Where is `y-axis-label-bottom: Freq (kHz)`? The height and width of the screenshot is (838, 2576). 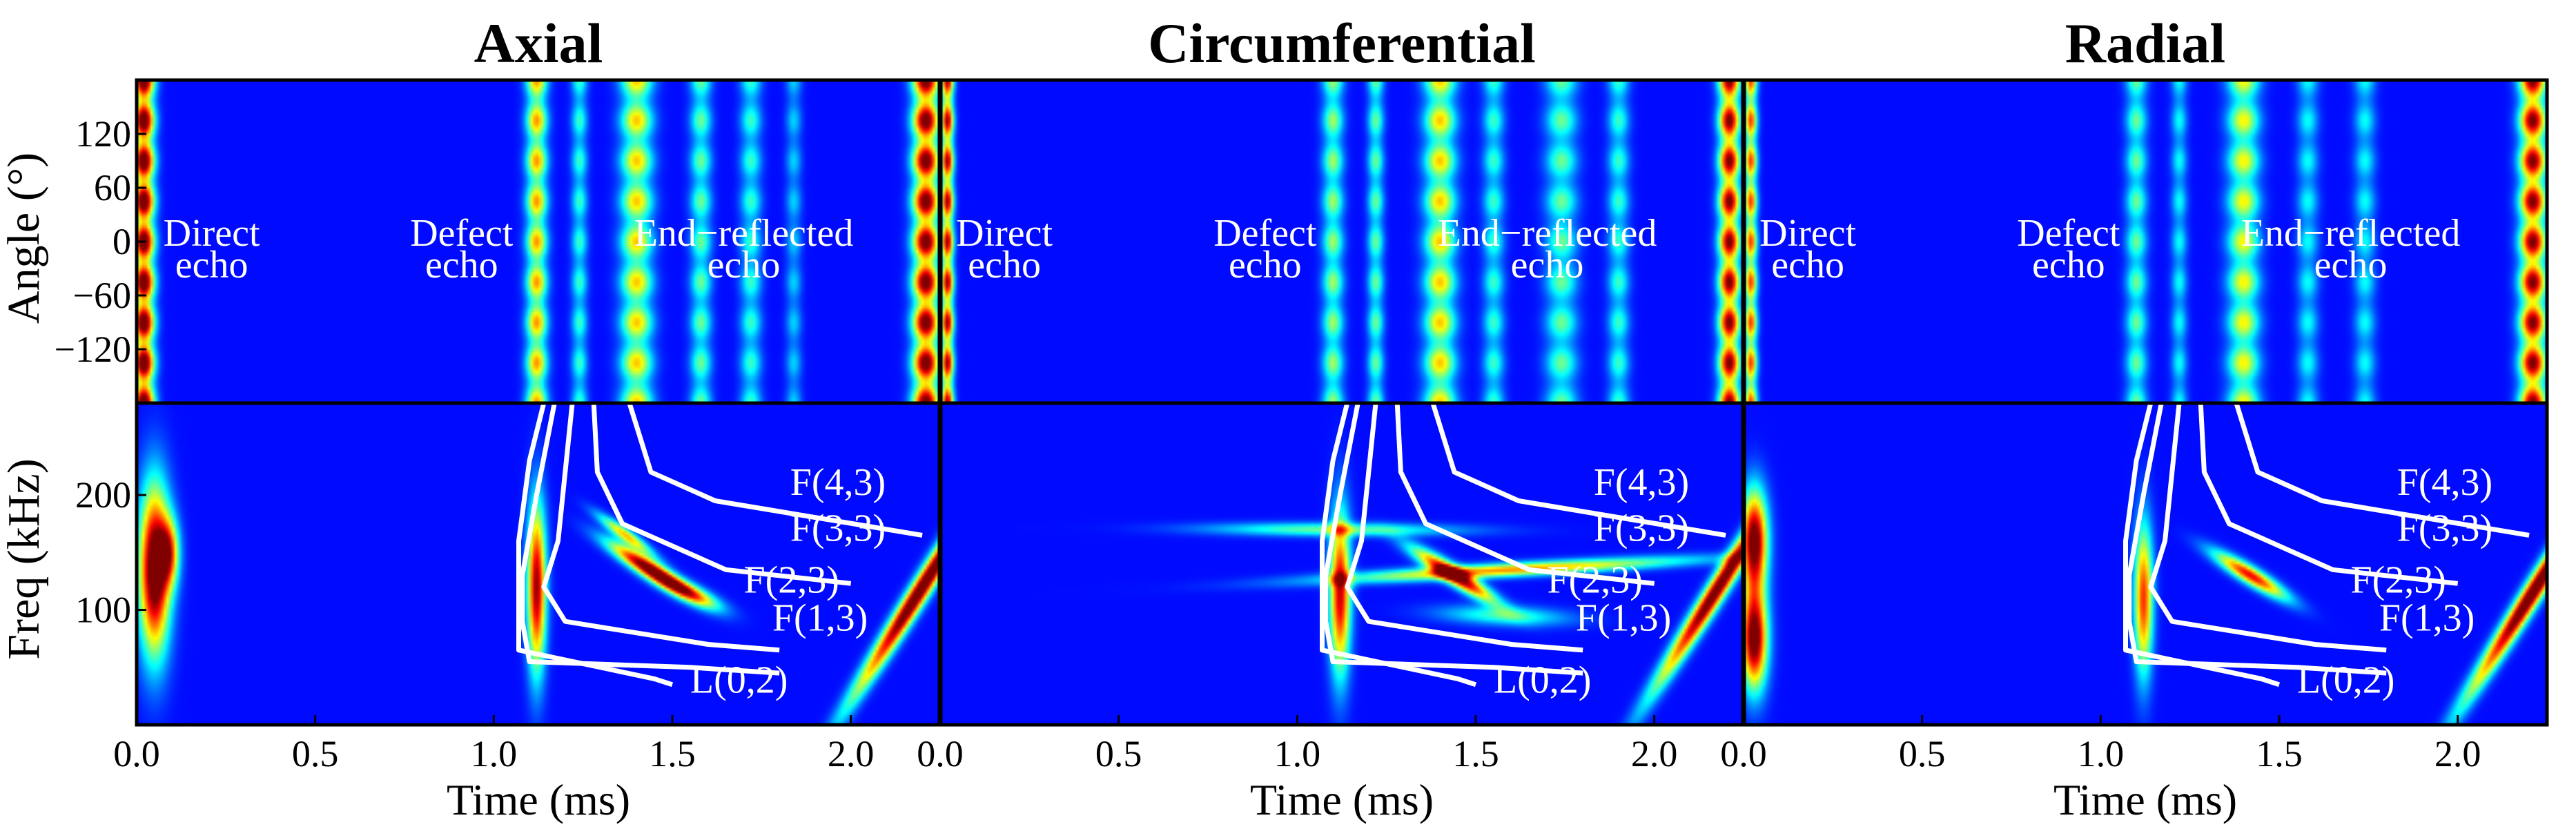 y-axis-label-bottom: Freq (kHz) is located at coordinates (24, 558).